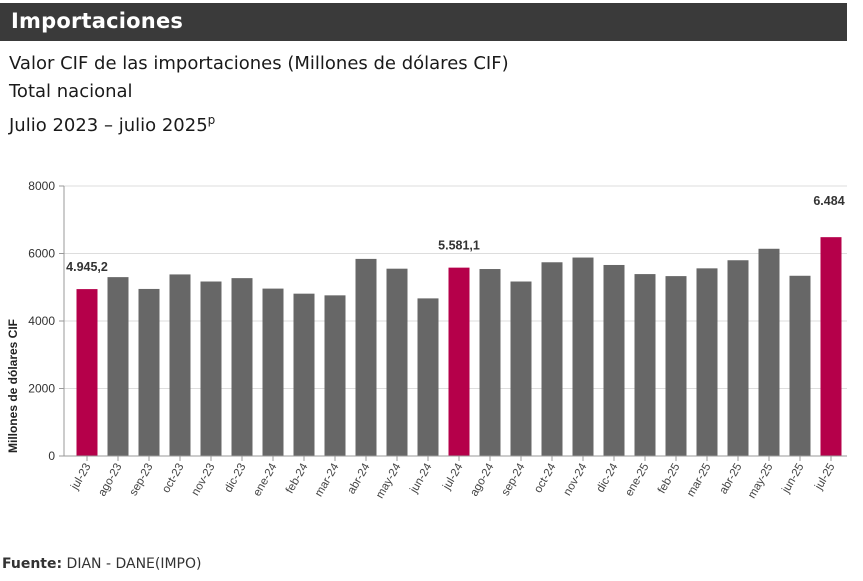 The height and width of the screenshot is (581, 863). I want to click on source-note: Fuente: DIAN - DANE(IMPO), so click(101, 564).